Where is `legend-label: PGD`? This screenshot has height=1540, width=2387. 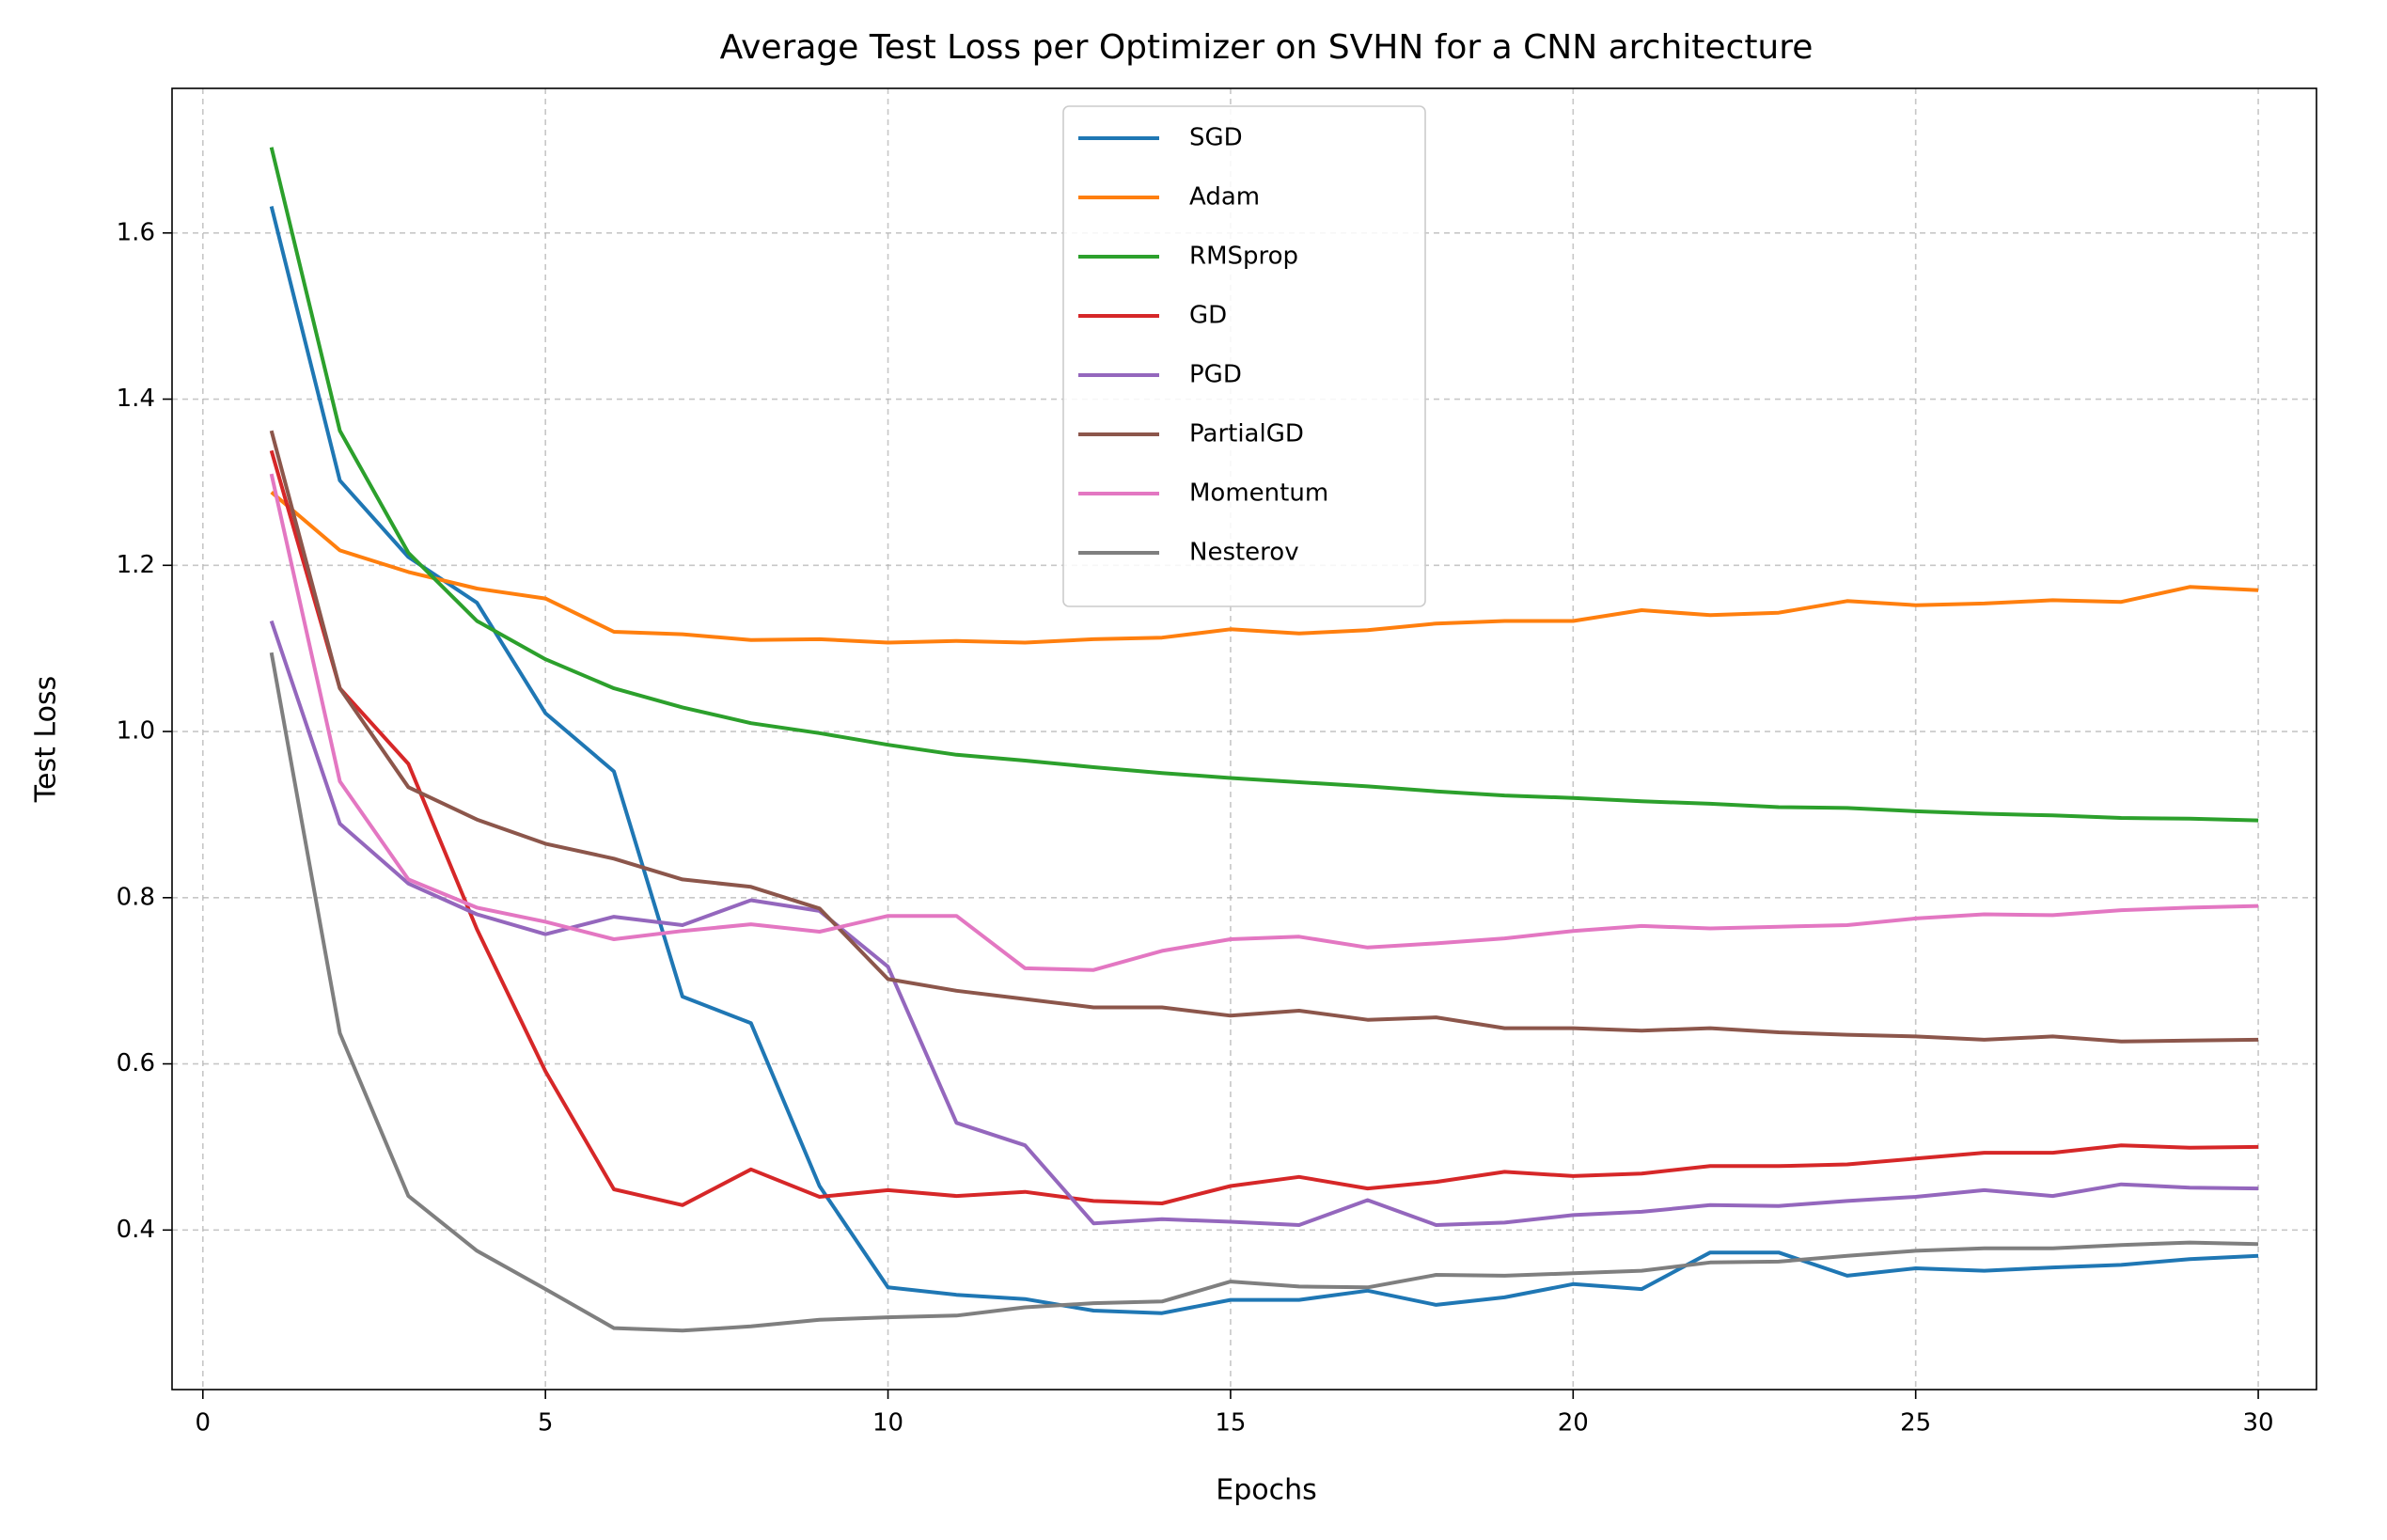
legend-label: PGD is located at coordinates (1215, 375).